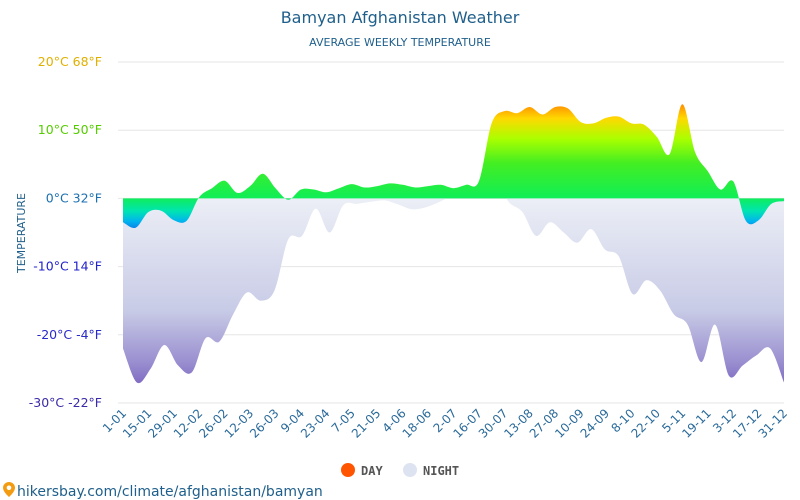 The width and height of the screenshot is (800, 500). Describe the element at coordinates (170, 492) in the screenshot. I see `source-url: hikersbay.com/climate/afghanistan/bamyan` at that location.